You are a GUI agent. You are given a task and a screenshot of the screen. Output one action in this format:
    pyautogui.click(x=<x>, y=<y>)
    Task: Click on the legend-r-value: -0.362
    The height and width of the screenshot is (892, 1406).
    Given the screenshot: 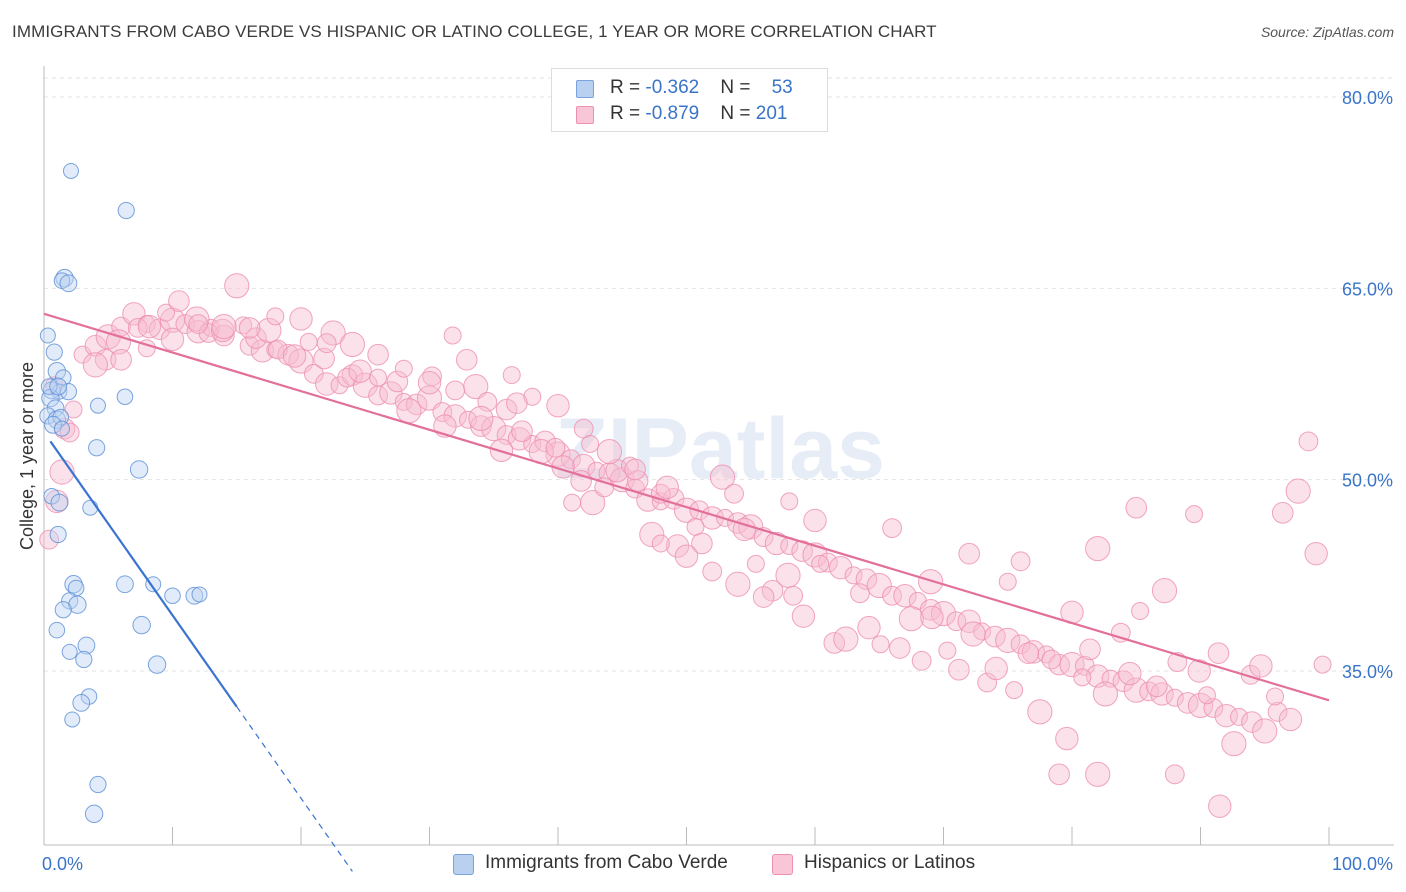 What is the action you would take?
    pyautogui.click(x=672, y=87)
    